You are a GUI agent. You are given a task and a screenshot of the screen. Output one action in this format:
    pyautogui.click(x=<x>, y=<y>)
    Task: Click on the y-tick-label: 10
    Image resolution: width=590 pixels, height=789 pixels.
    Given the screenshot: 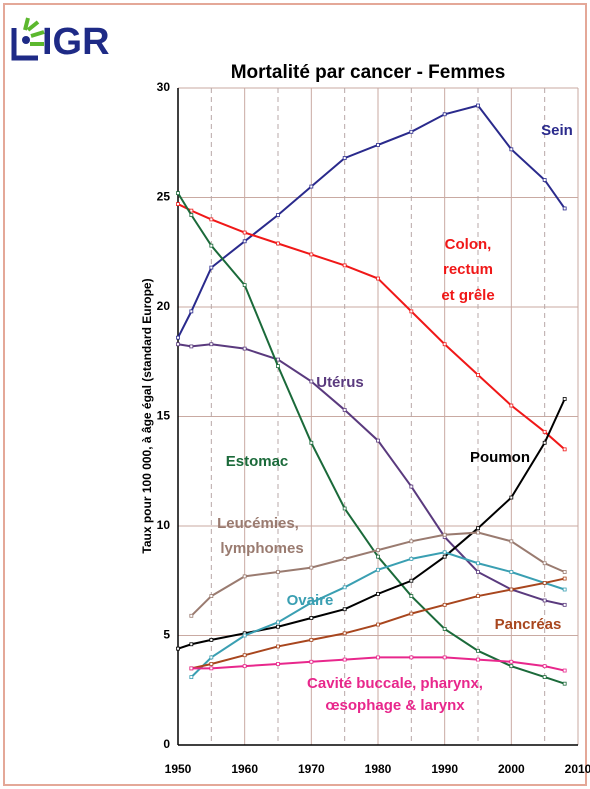 What is the action you would take?
    pyautogui.click(x=164, y=525)
    